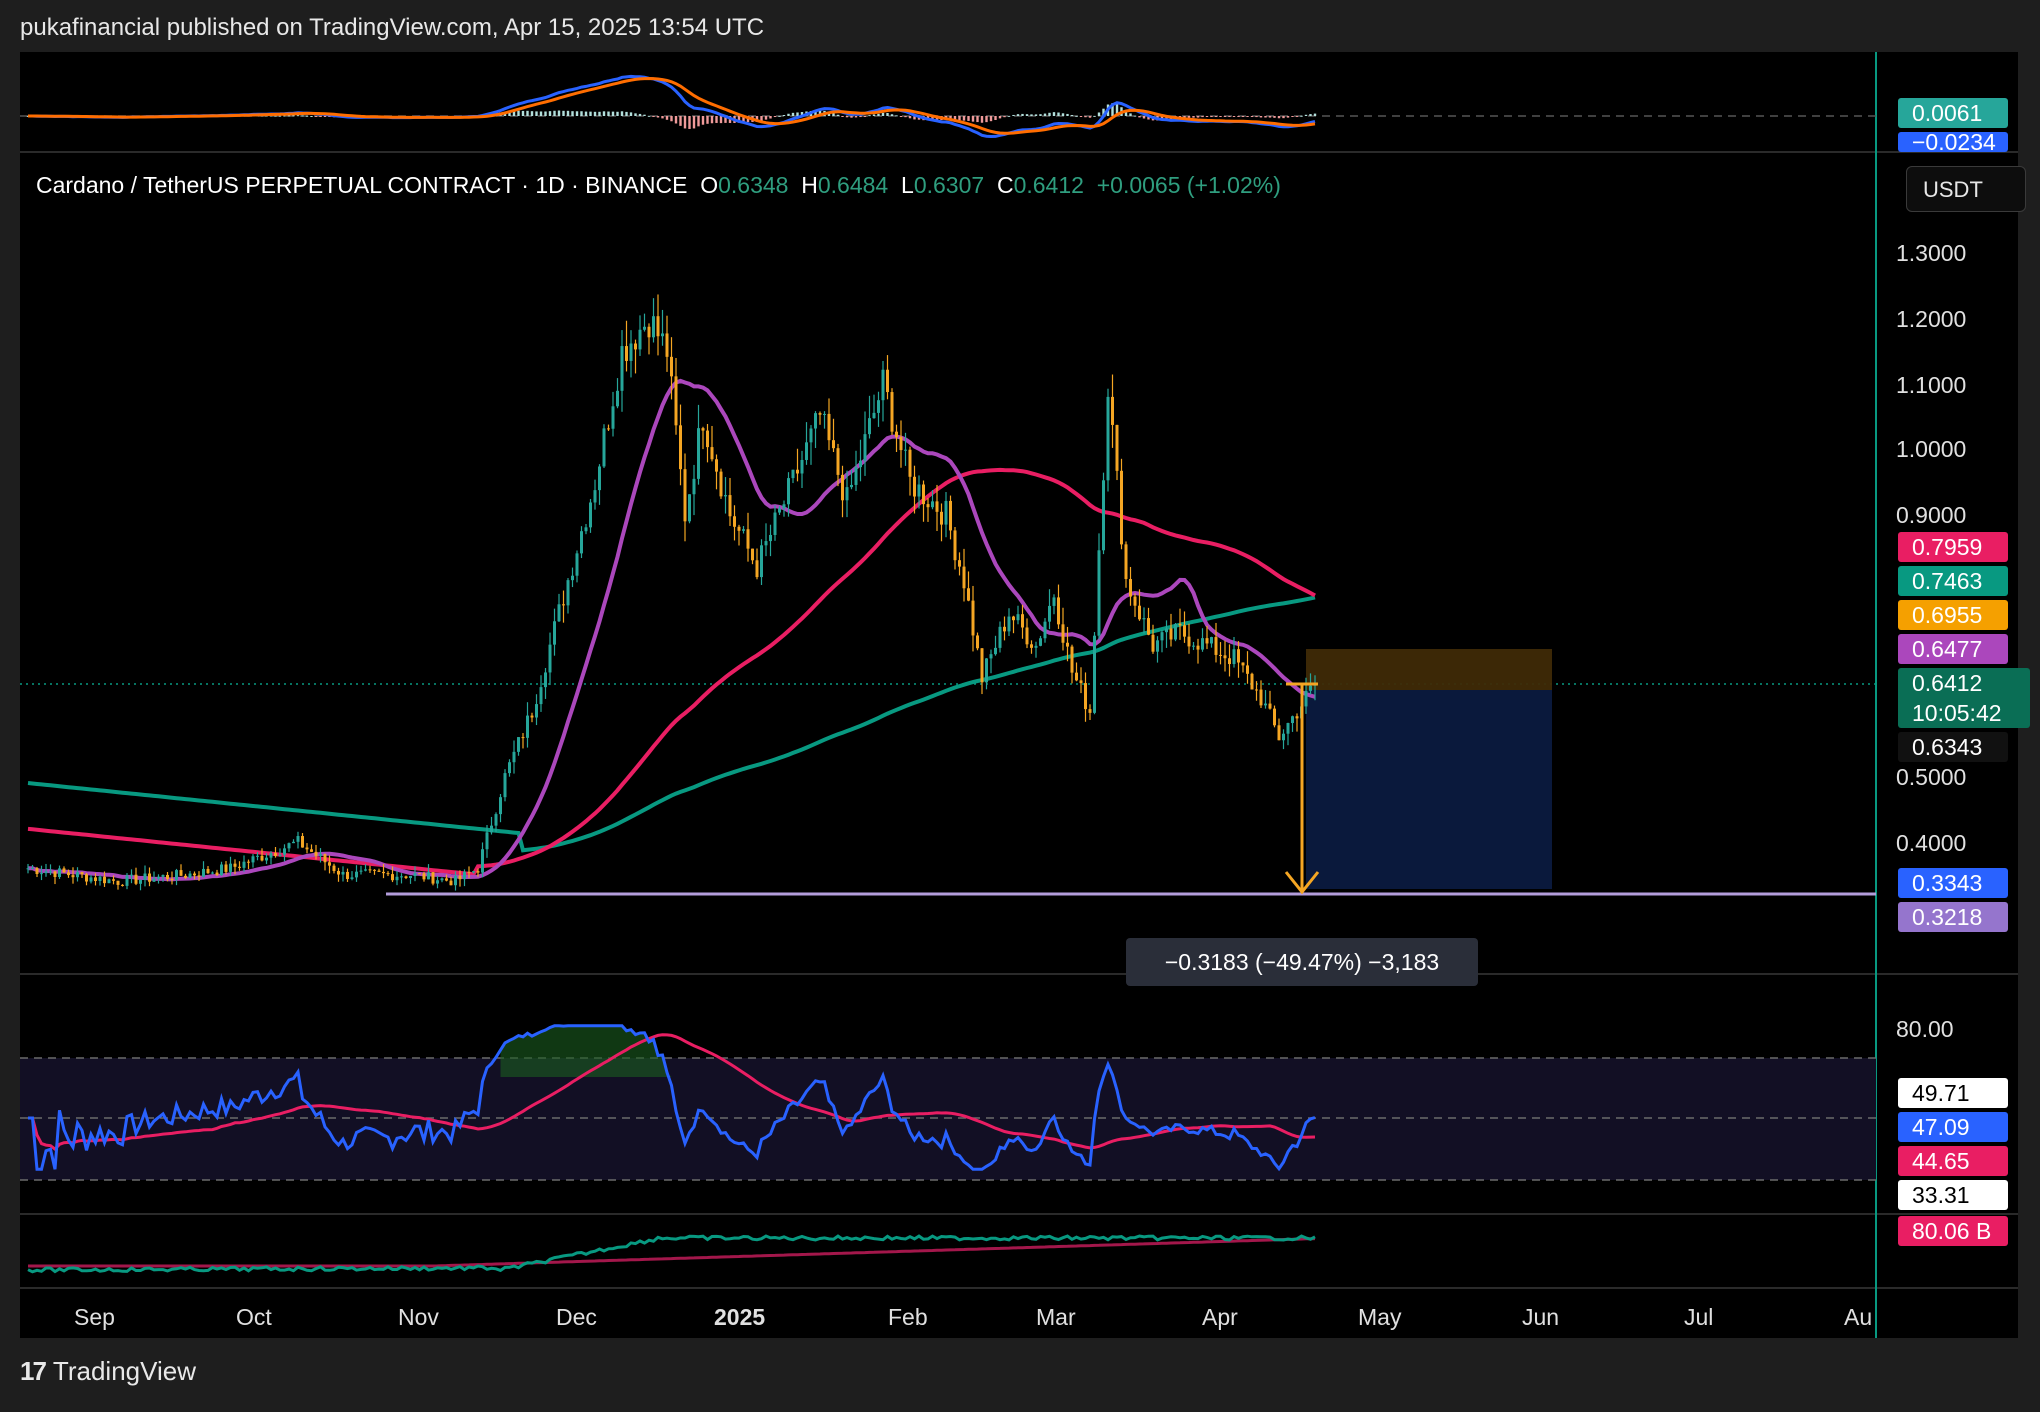  Describe the element at coordinates (418, 1317) in the screenshot. I see `x-tick-nov: Nov` at that location.